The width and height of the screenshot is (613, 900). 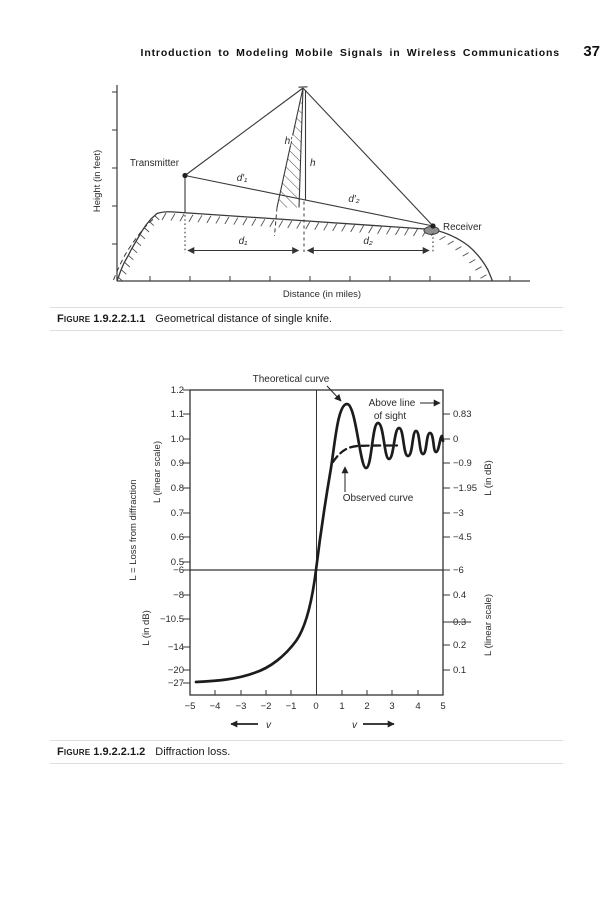 What do you see at coordinates (190, 706) in the screenshot?
I see `x-tick-label: −5` at bounding box center [190, 706].